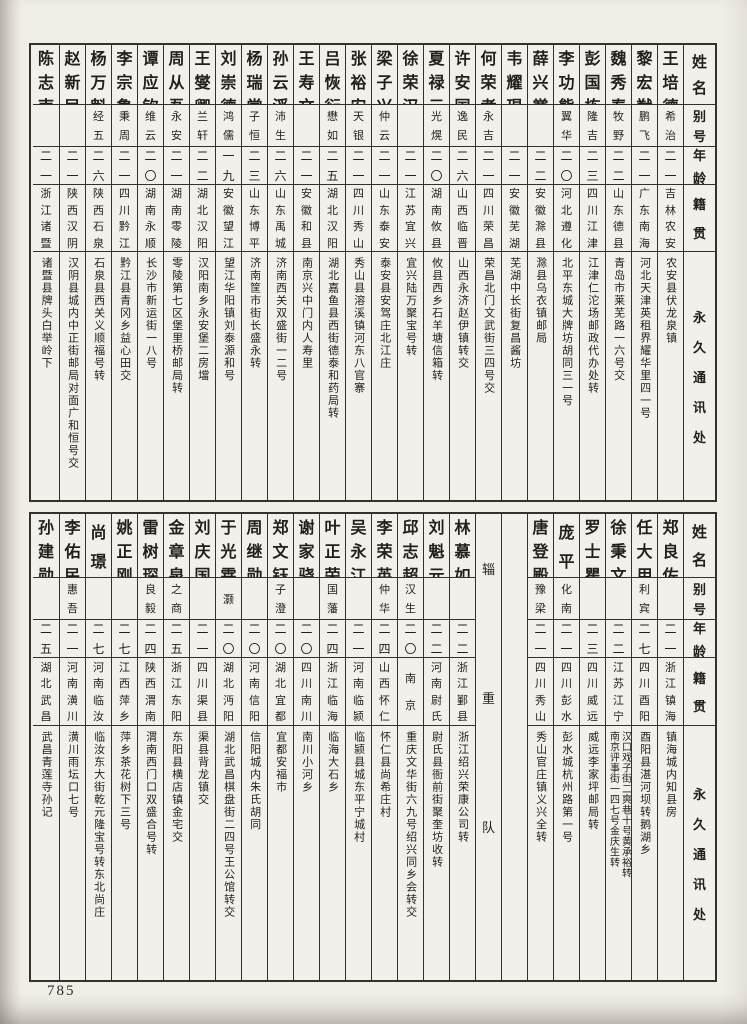  Describe the element at coordinates (699, 747) in the screenshot. I see `header-column: 姓名别号年龄籍贯永久通讯处` at that location.